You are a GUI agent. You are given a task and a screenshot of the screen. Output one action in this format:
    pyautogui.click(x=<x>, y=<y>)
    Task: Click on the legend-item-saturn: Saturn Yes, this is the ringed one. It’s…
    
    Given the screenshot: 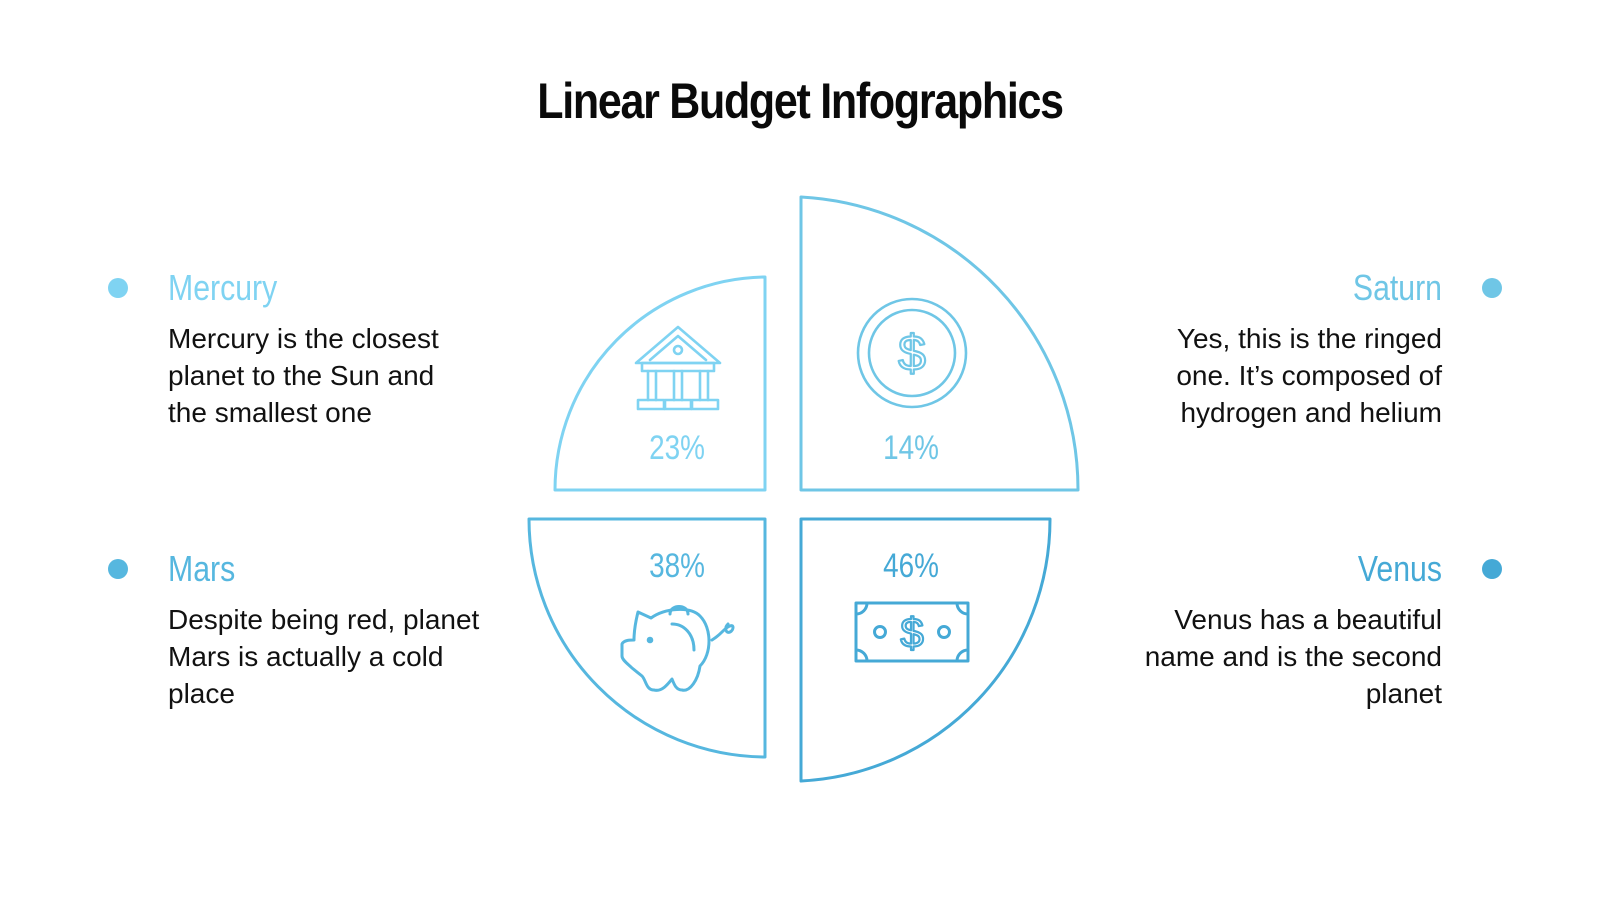 What is the action you would take?
    pyautogui.click(x=1302, y=349)
    